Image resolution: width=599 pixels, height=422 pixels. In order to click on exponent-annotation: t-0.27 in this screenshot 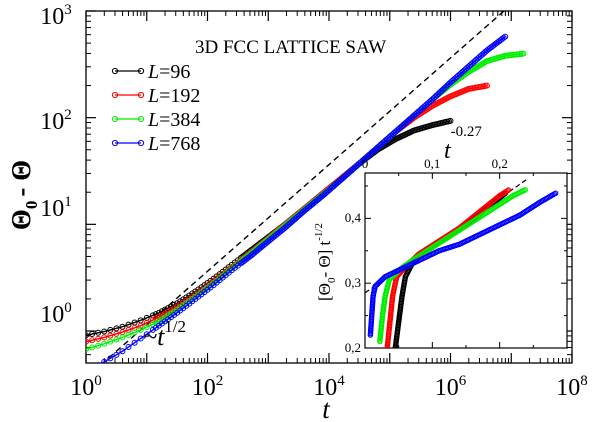, I will do `click(463, 144)`.